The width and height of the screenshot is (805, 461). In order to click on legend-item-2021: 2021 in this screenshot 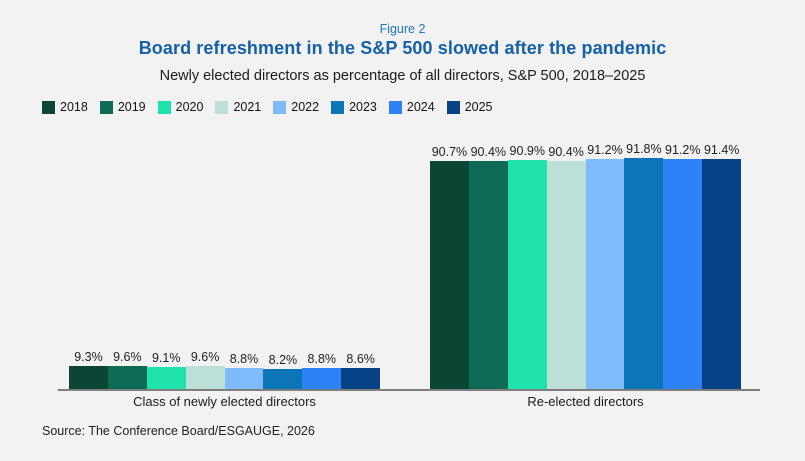, I will do `click(238, 107)`.